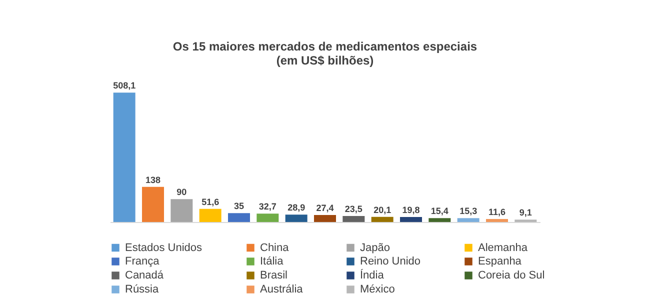 Image resolution: width=659 pixels, height=300 pixels. I want to click on data-label: 138, so click(153, 179).